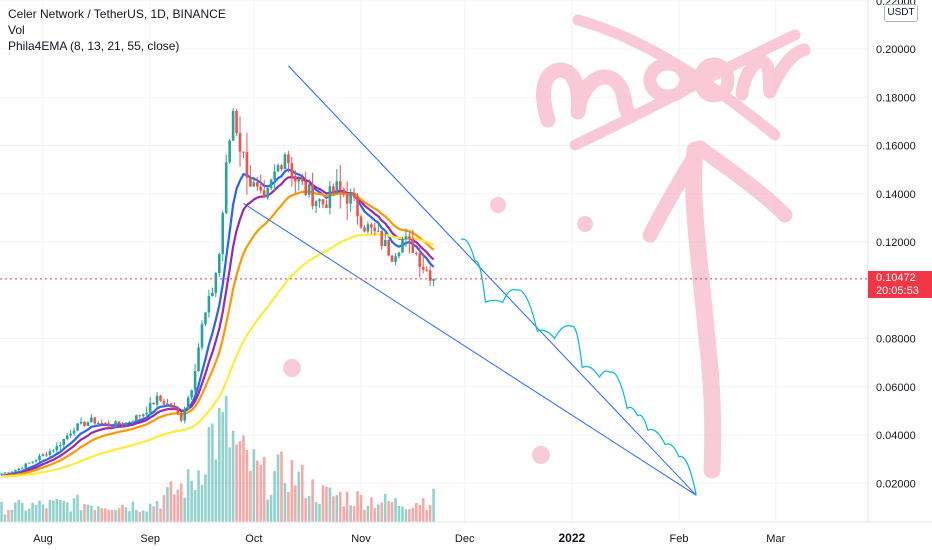 The height and width of the screenshot is (550, 932). Describe the element at coordinates (901, 13) in the screenshot. I see `currency-selector: USDT` at that location.